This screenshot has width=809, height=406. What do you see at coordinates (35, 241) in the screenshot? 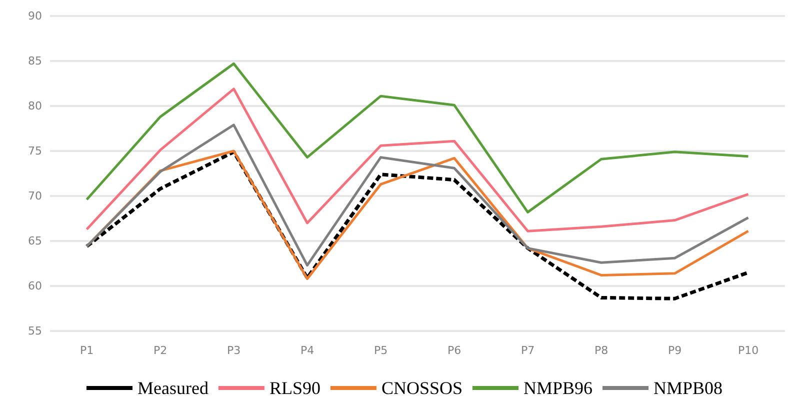
I see `y-tick-label: 65` at bounding box center [35, 241].